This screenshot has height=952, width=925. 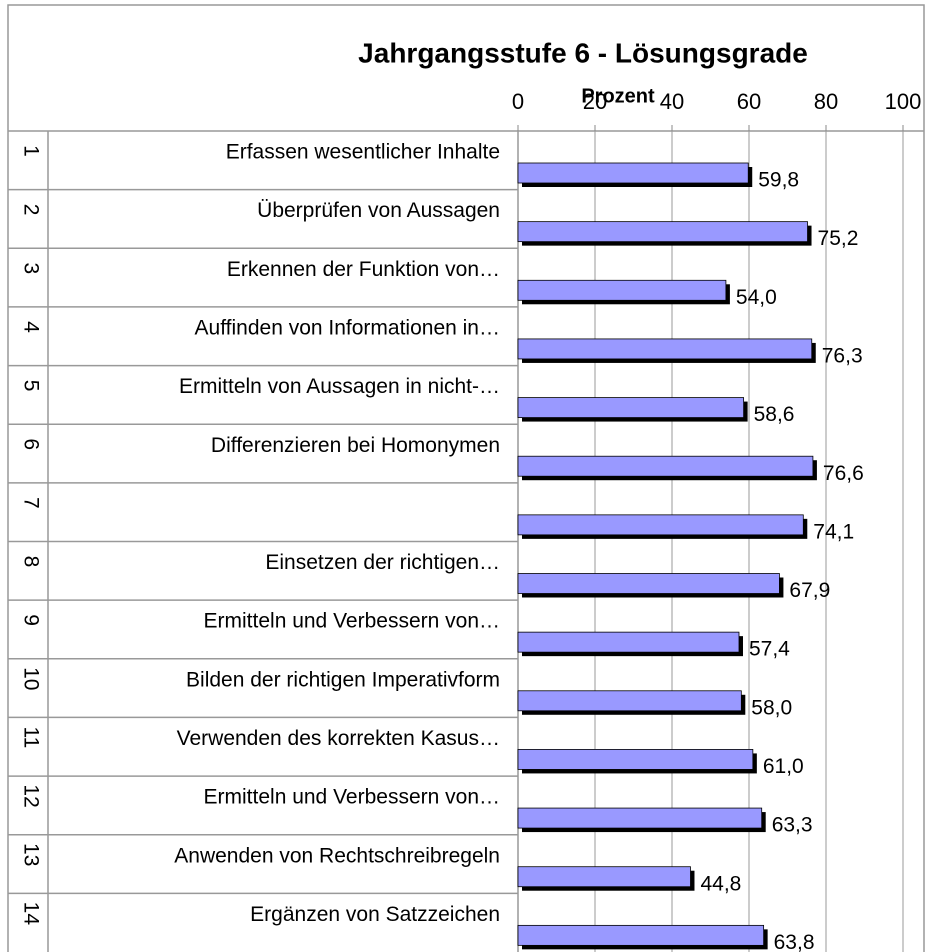 What do you see at coordinates (337, 855) in the screenshot?
I see `category-label: Anwenden von Rechtschreibregeln` at bounding box center [337, 855].